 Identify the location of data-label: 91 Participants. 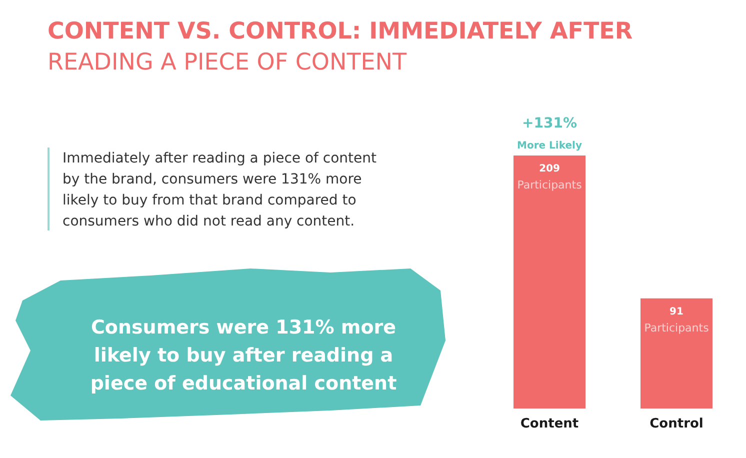
(677, 320).